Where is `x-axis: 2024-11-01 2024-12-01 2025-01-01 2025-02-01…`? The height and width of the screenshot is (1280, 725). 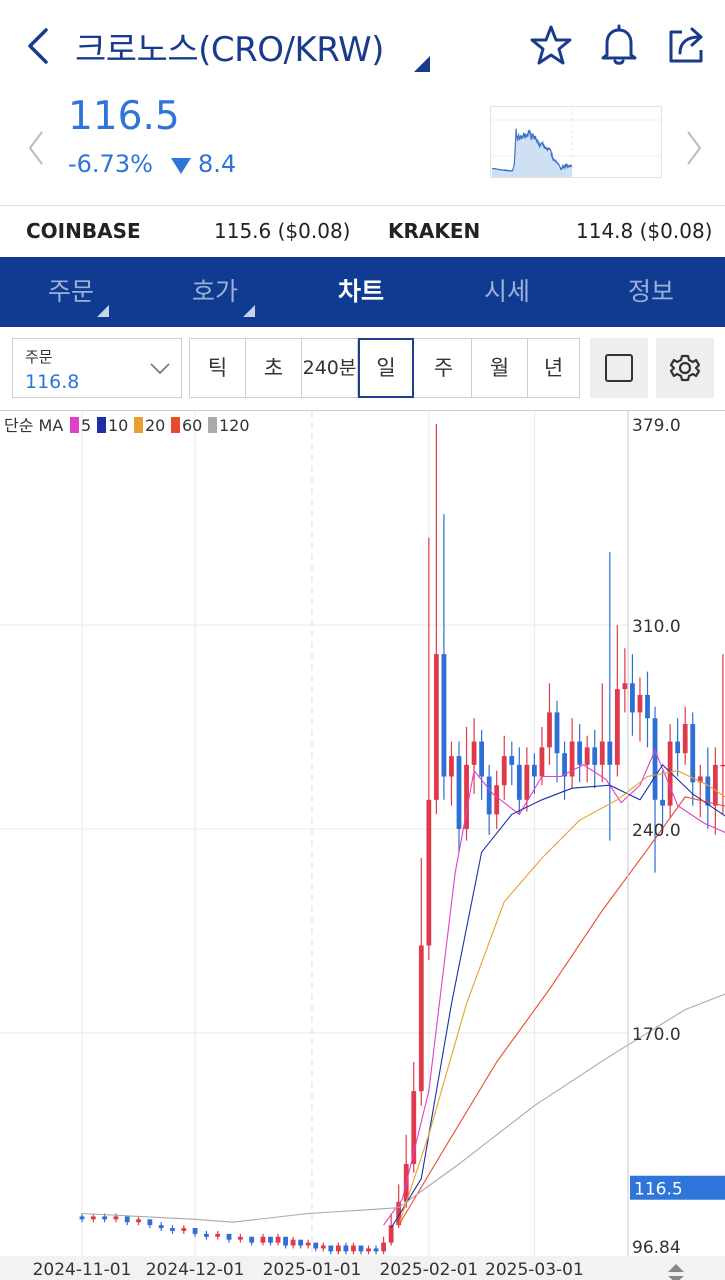
x-axis: 2024-11-01 2024-12-01 2025-01-01 2025-02-01… is located at coordinates (362, 1268).